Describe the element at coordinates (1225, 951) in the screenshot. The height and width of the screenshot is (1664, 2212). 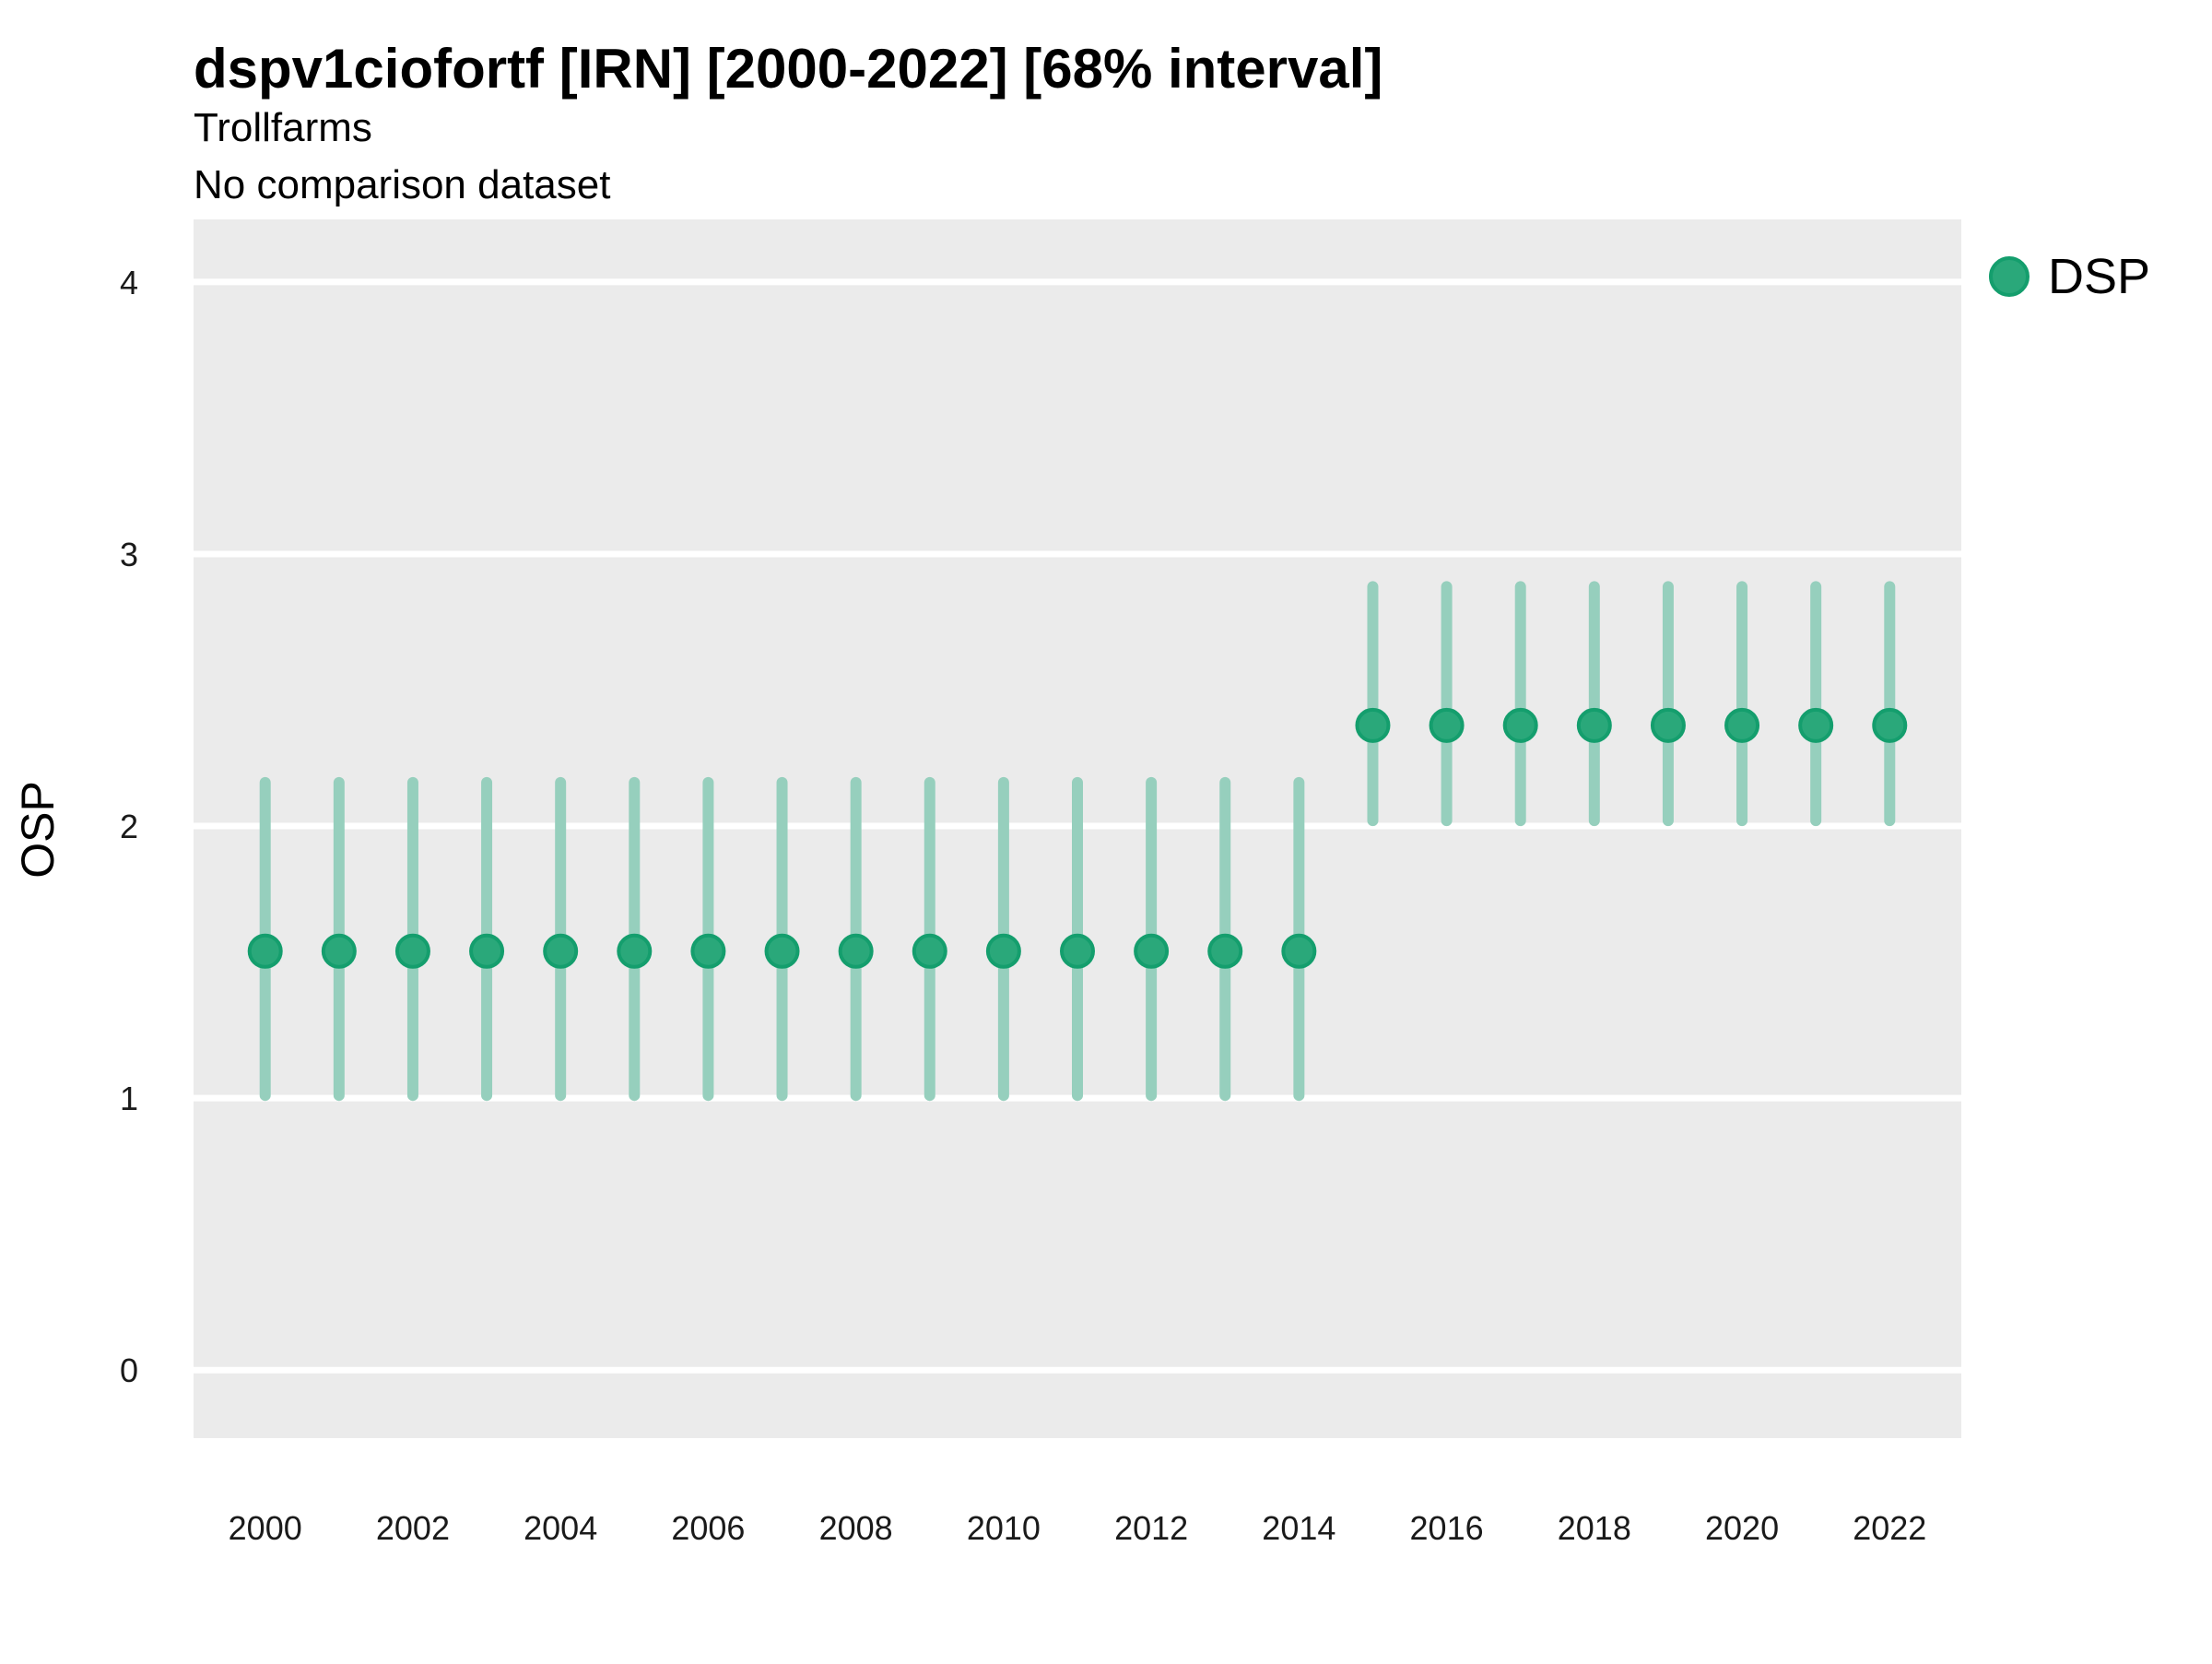
I see `data-point-2013` at that location.